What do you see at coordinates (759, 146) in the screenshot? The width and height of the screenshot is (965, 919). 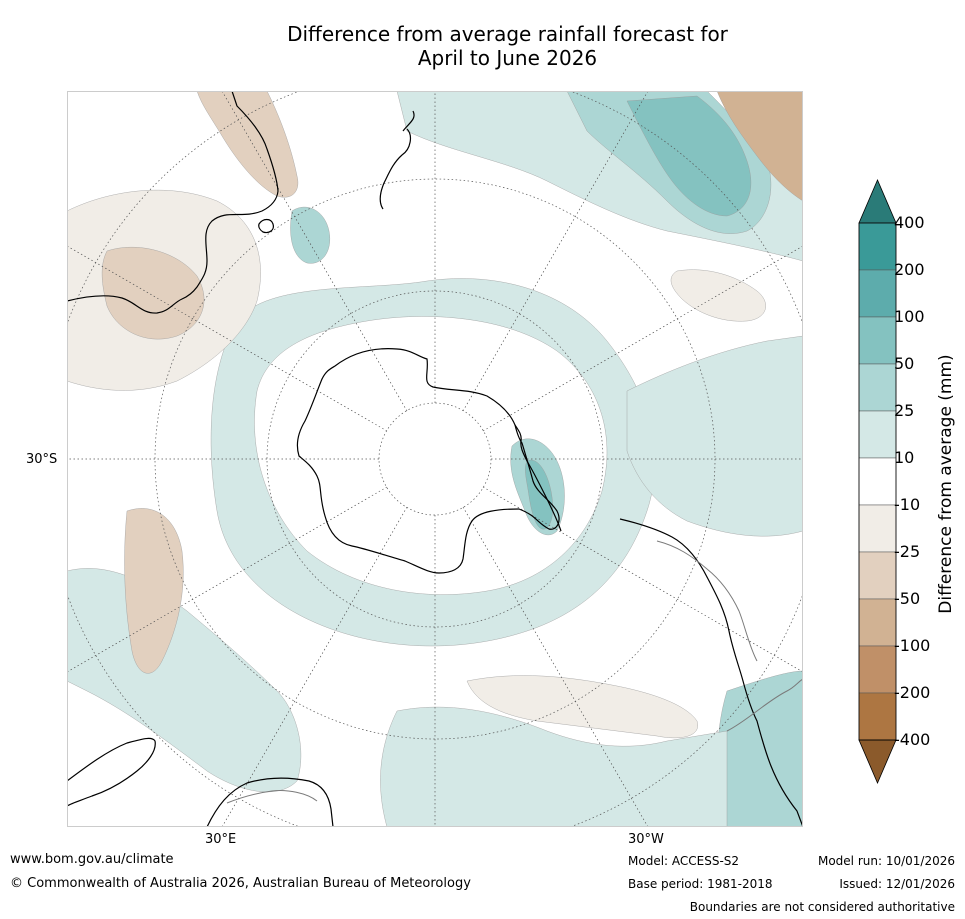 I see `dry-area-northeast` at bounding box center [759, 146].